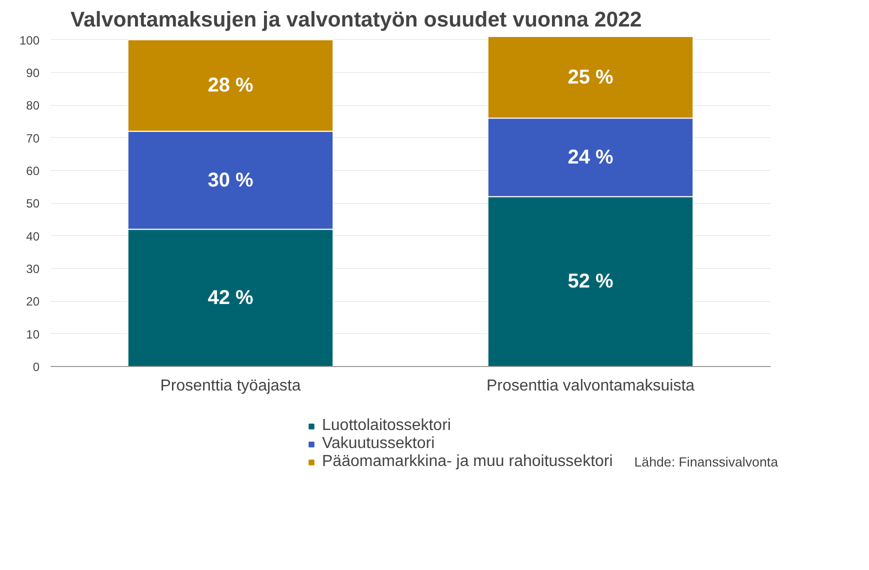 The height and width of the screenshot is (570, 869). What do you see at coordinates (467, 462) in the screenshot?
I see `legend-label: Pääomamarkkina- ja muu rahoitussektori` at bounding box center [467, 462].